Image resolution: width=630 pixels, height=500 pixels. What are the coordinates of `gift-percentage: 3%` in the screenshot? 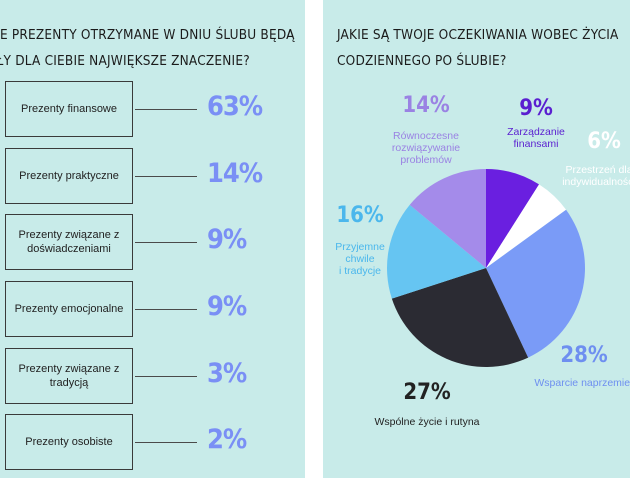 It's located at (227, 373).